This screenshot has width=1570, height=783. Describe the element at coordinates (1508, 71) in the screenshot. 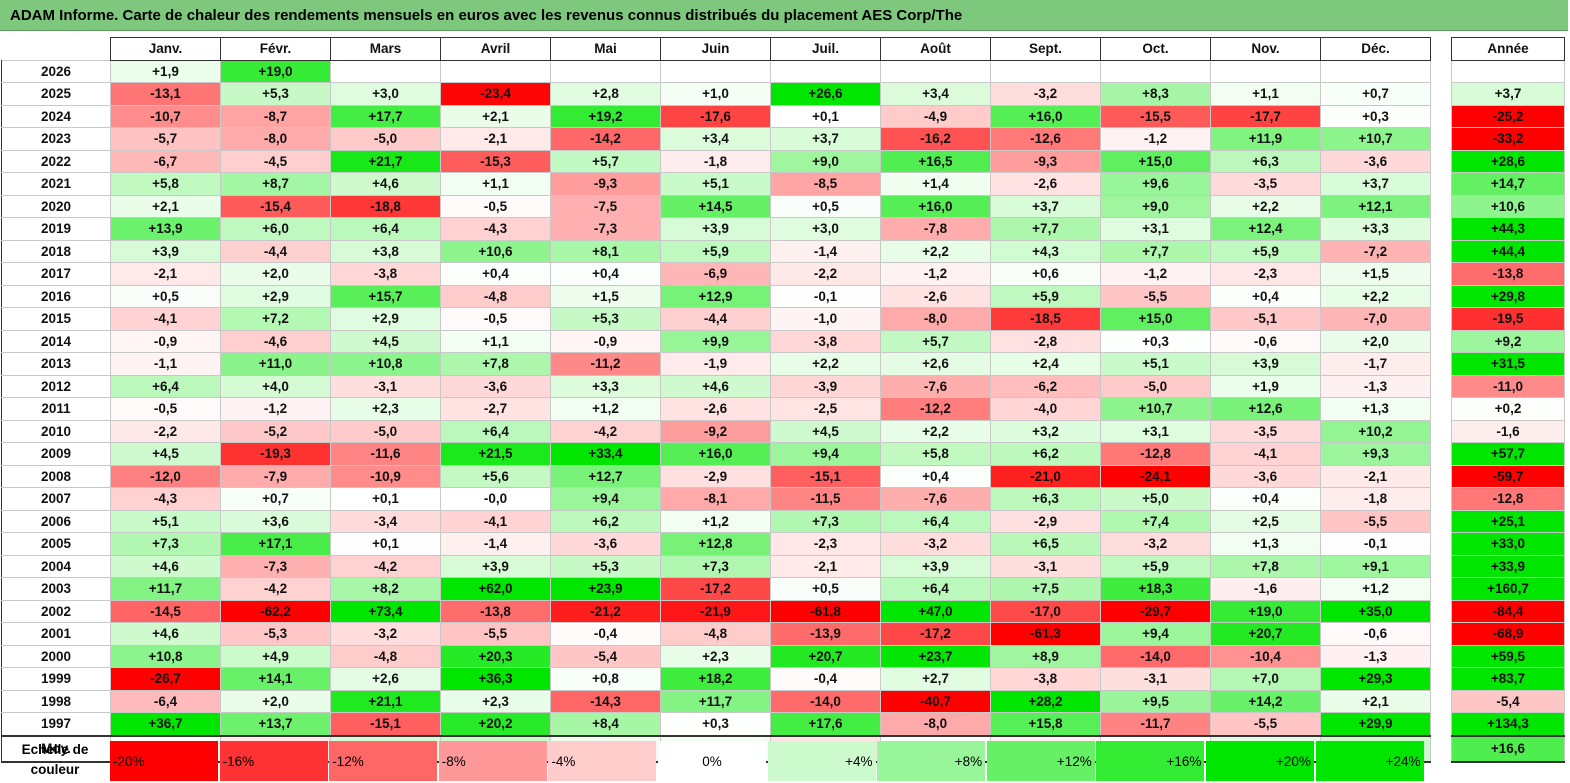

I see `annual-cell` at that location.